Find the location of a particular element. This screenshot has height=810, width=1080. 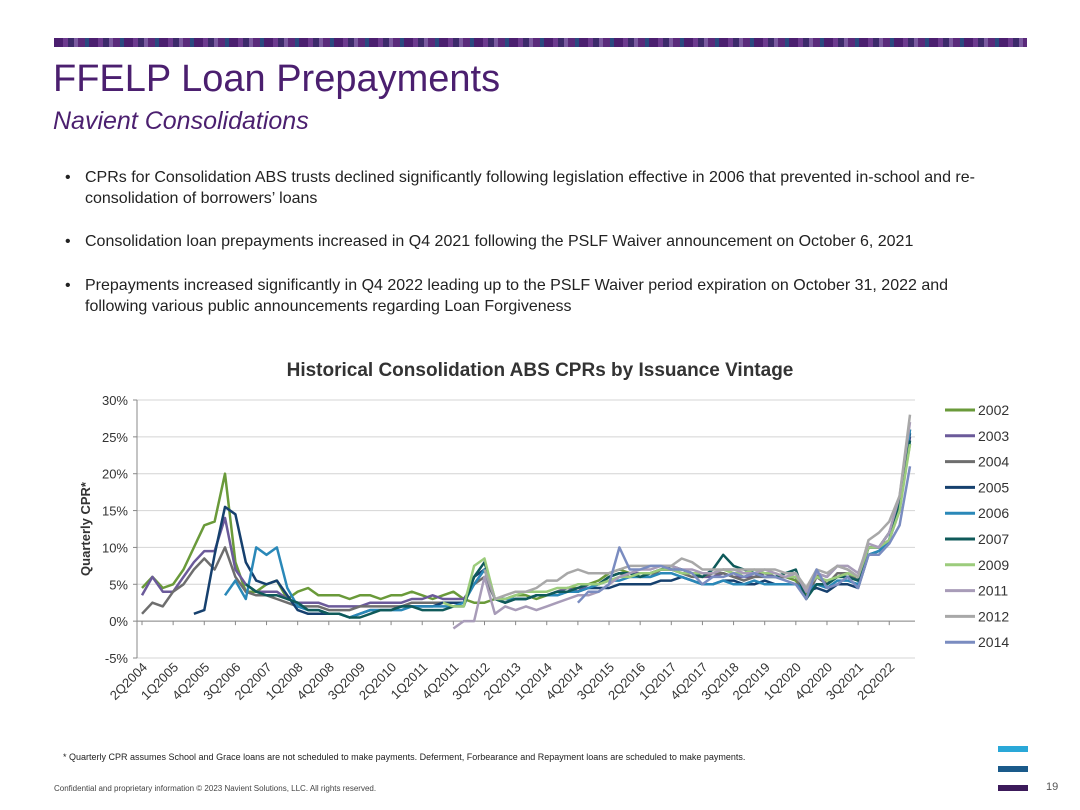

y-axis-label: Quarterly CPR* is located at coordinates (85, 528).